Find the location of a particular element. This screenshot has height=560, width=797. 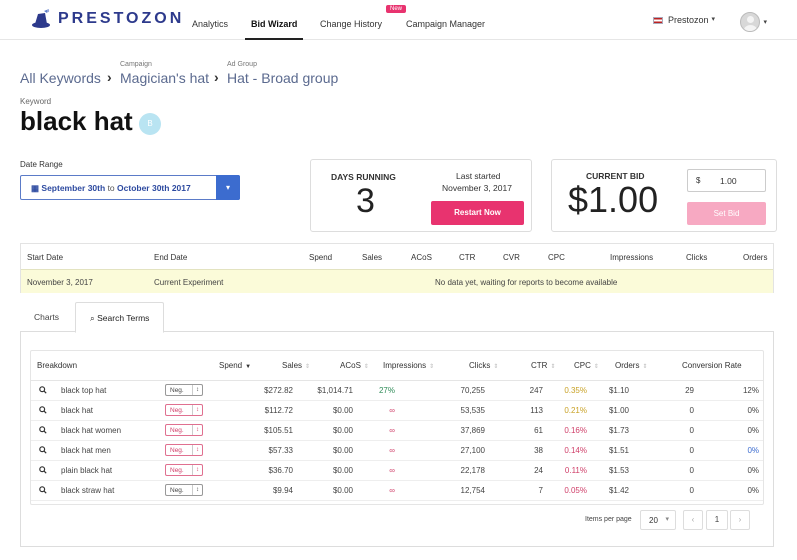

cell-clicks: 247 is located at coordinates (536, 390).